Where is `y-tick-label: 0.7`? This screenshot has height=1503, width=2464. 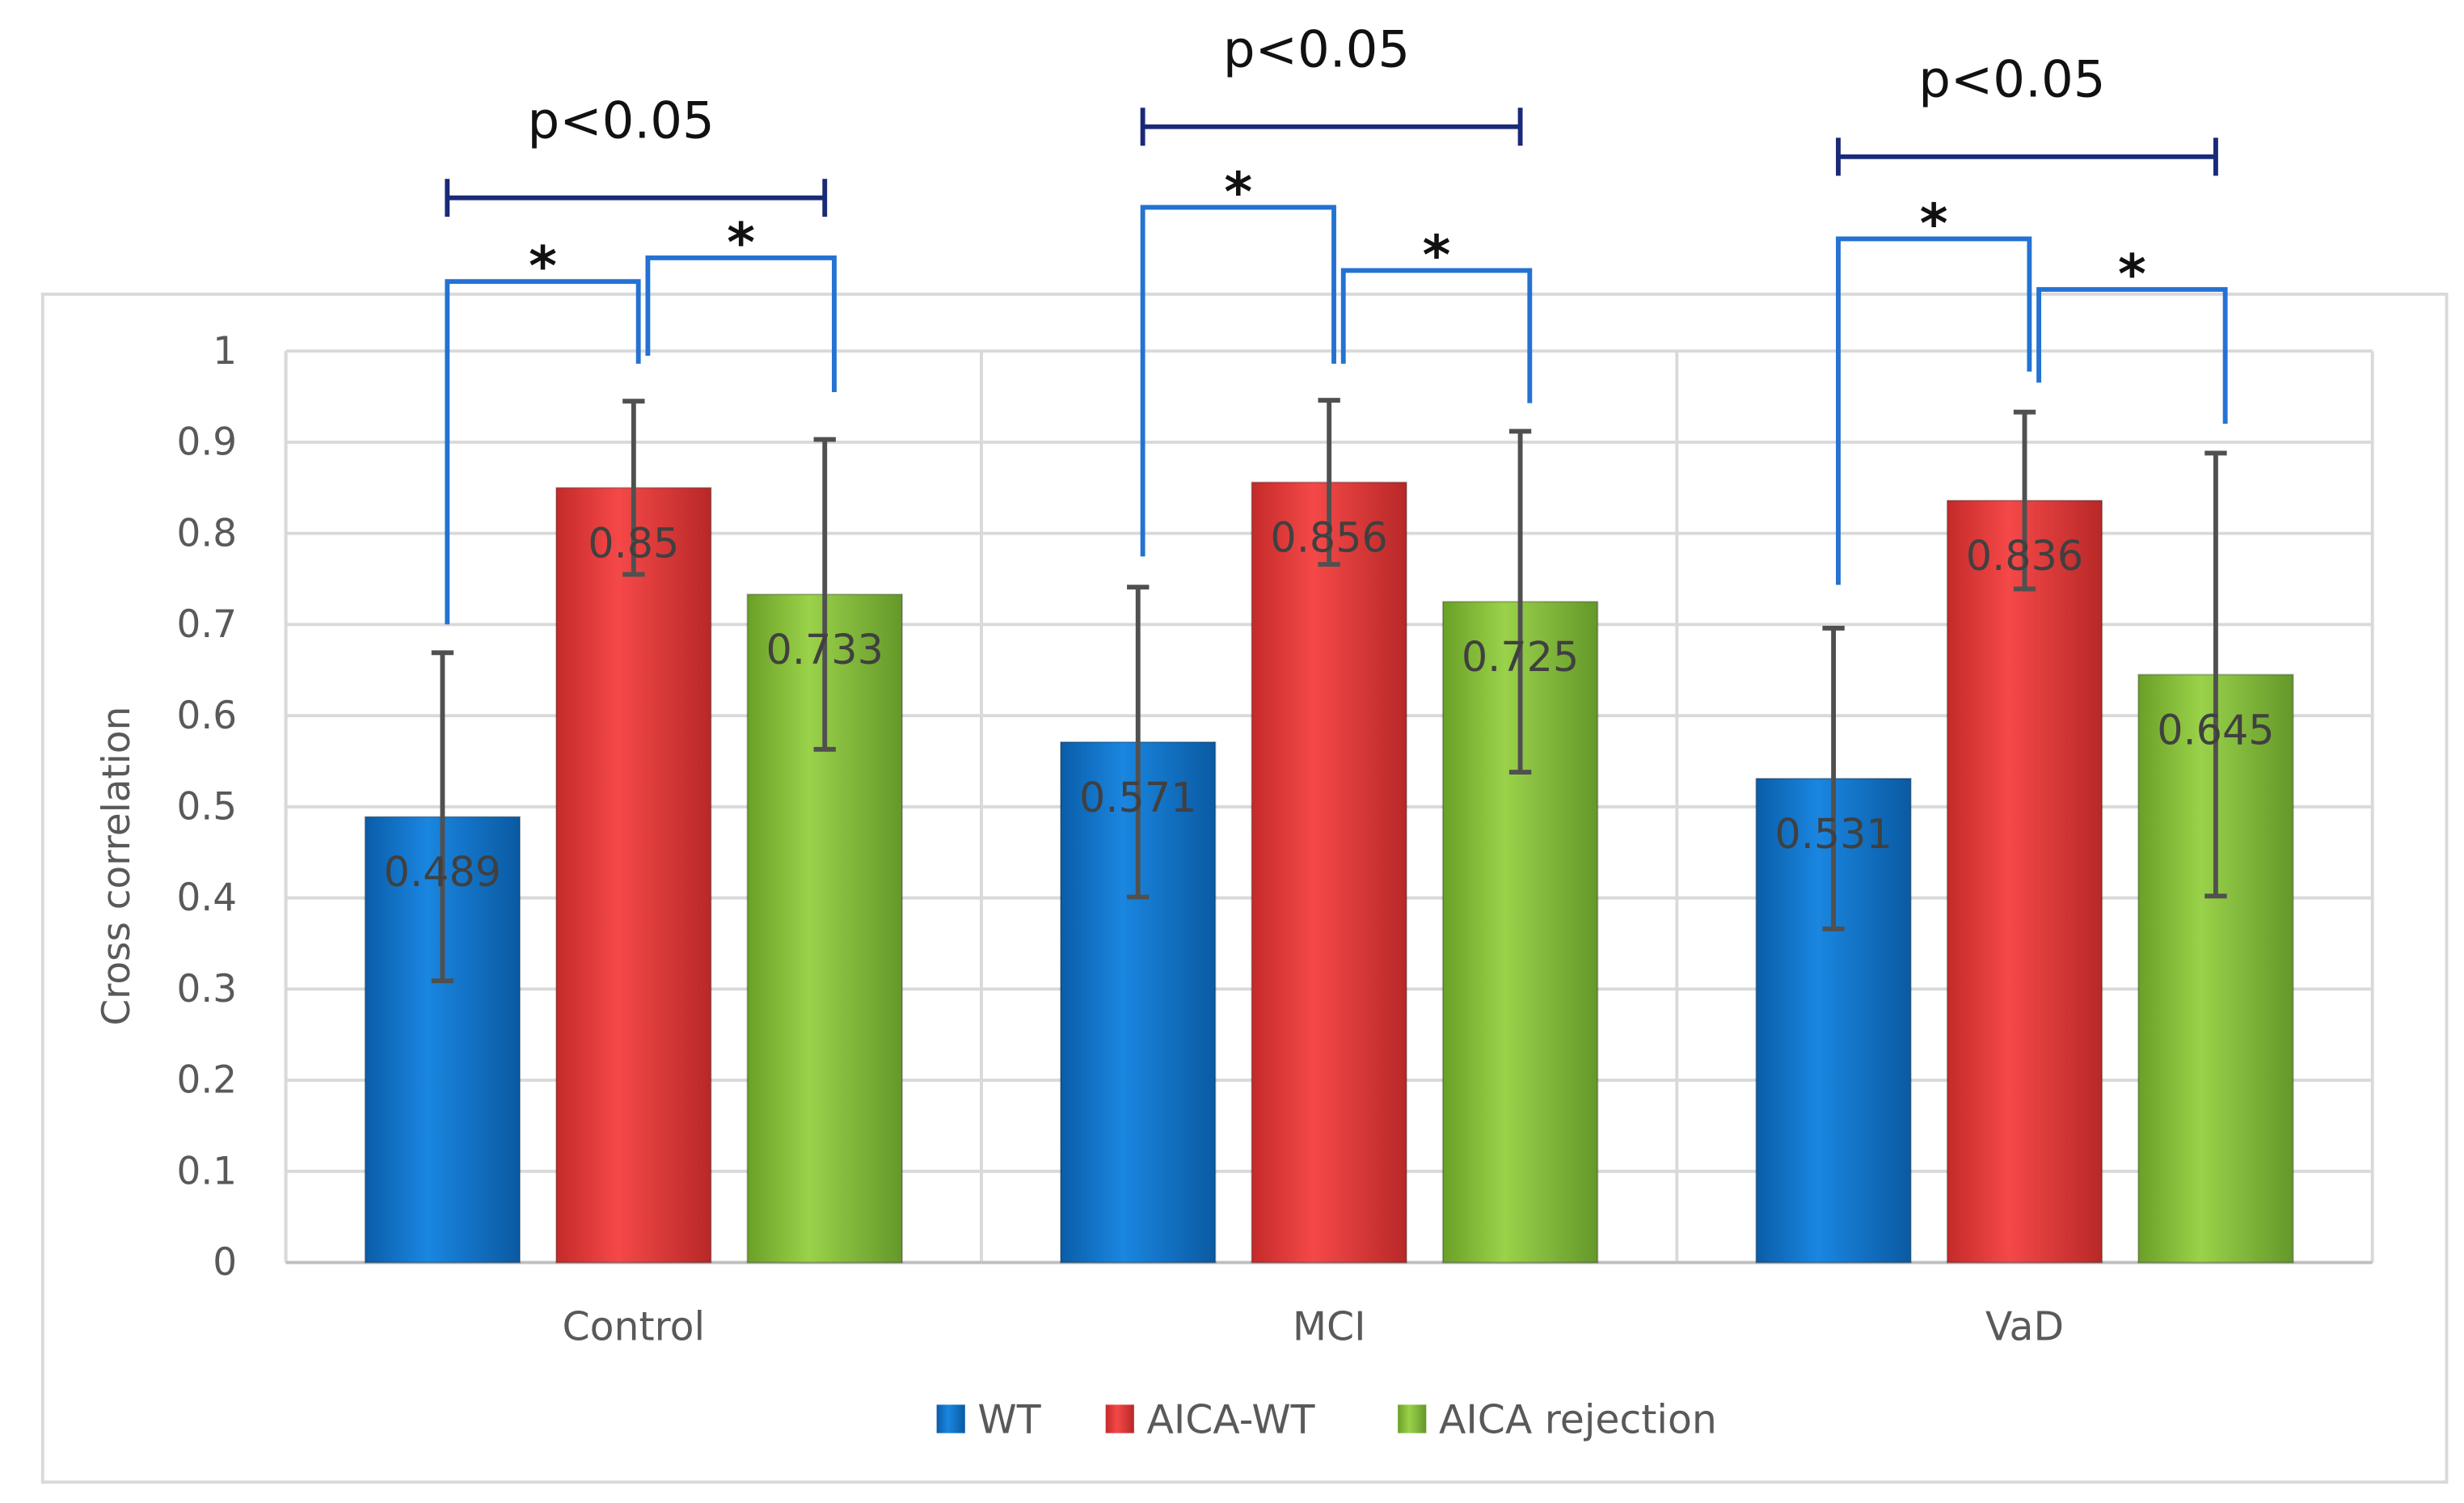
y-tick-label: 0.7 is located at coordinates (208, 624).